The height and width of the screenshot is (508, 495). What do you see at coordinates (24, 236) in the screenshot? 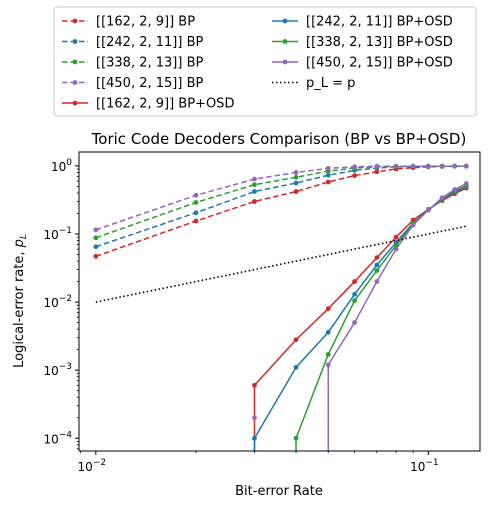
I see `y-axis-label-subscript: L` at bounding box center [24, 236].